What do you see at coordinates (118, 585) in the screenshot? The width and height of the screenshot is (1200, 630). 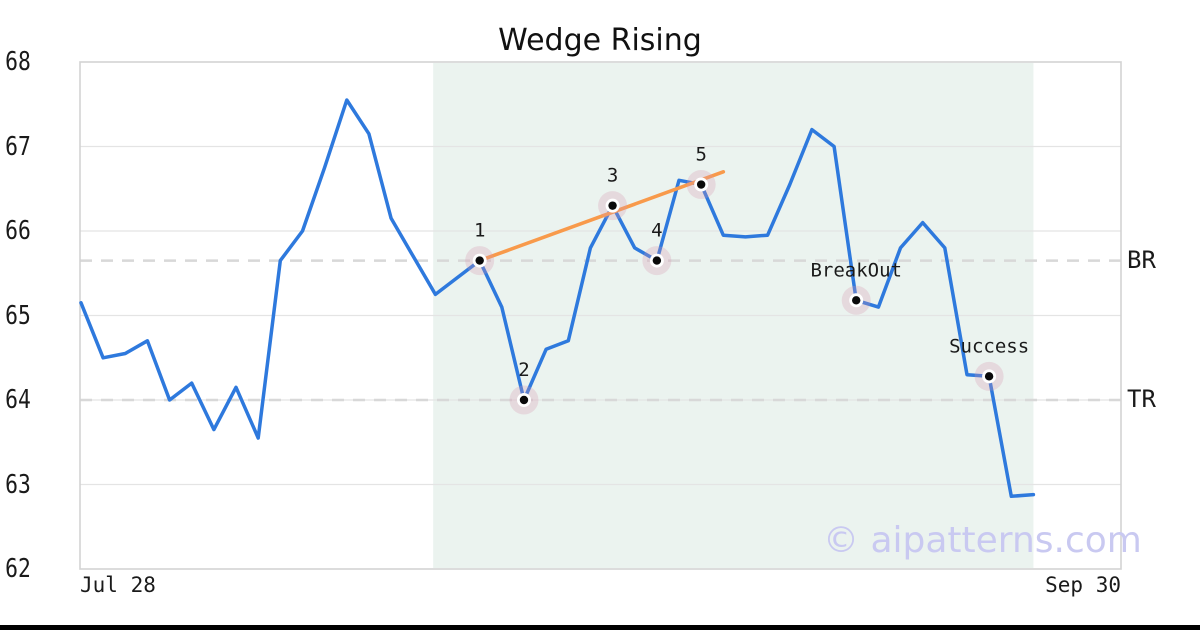 I see `x-axis-start-label: Jul 28` at bounding box center [118, 585].